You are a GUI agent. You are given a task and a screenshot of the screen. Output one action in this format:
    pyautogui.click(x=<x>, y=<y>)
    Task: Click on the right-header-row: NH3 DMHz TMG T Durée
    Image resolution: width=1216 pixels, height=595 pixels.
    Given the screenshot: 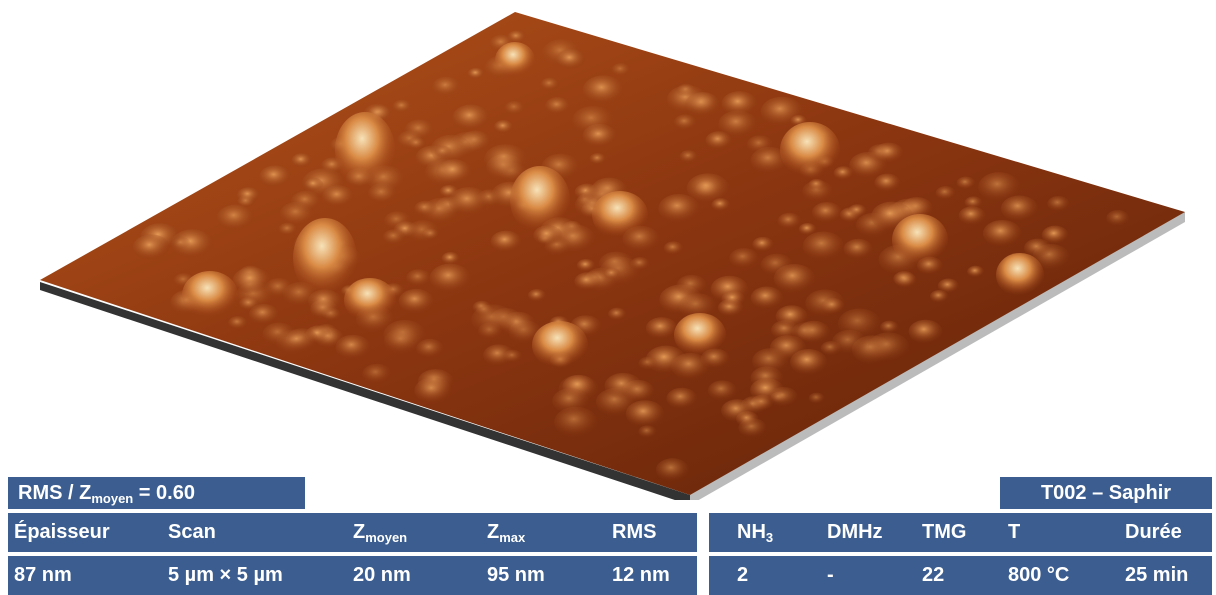 What is the action you would take?
    pyautogui.click(x=960, y=532)
    